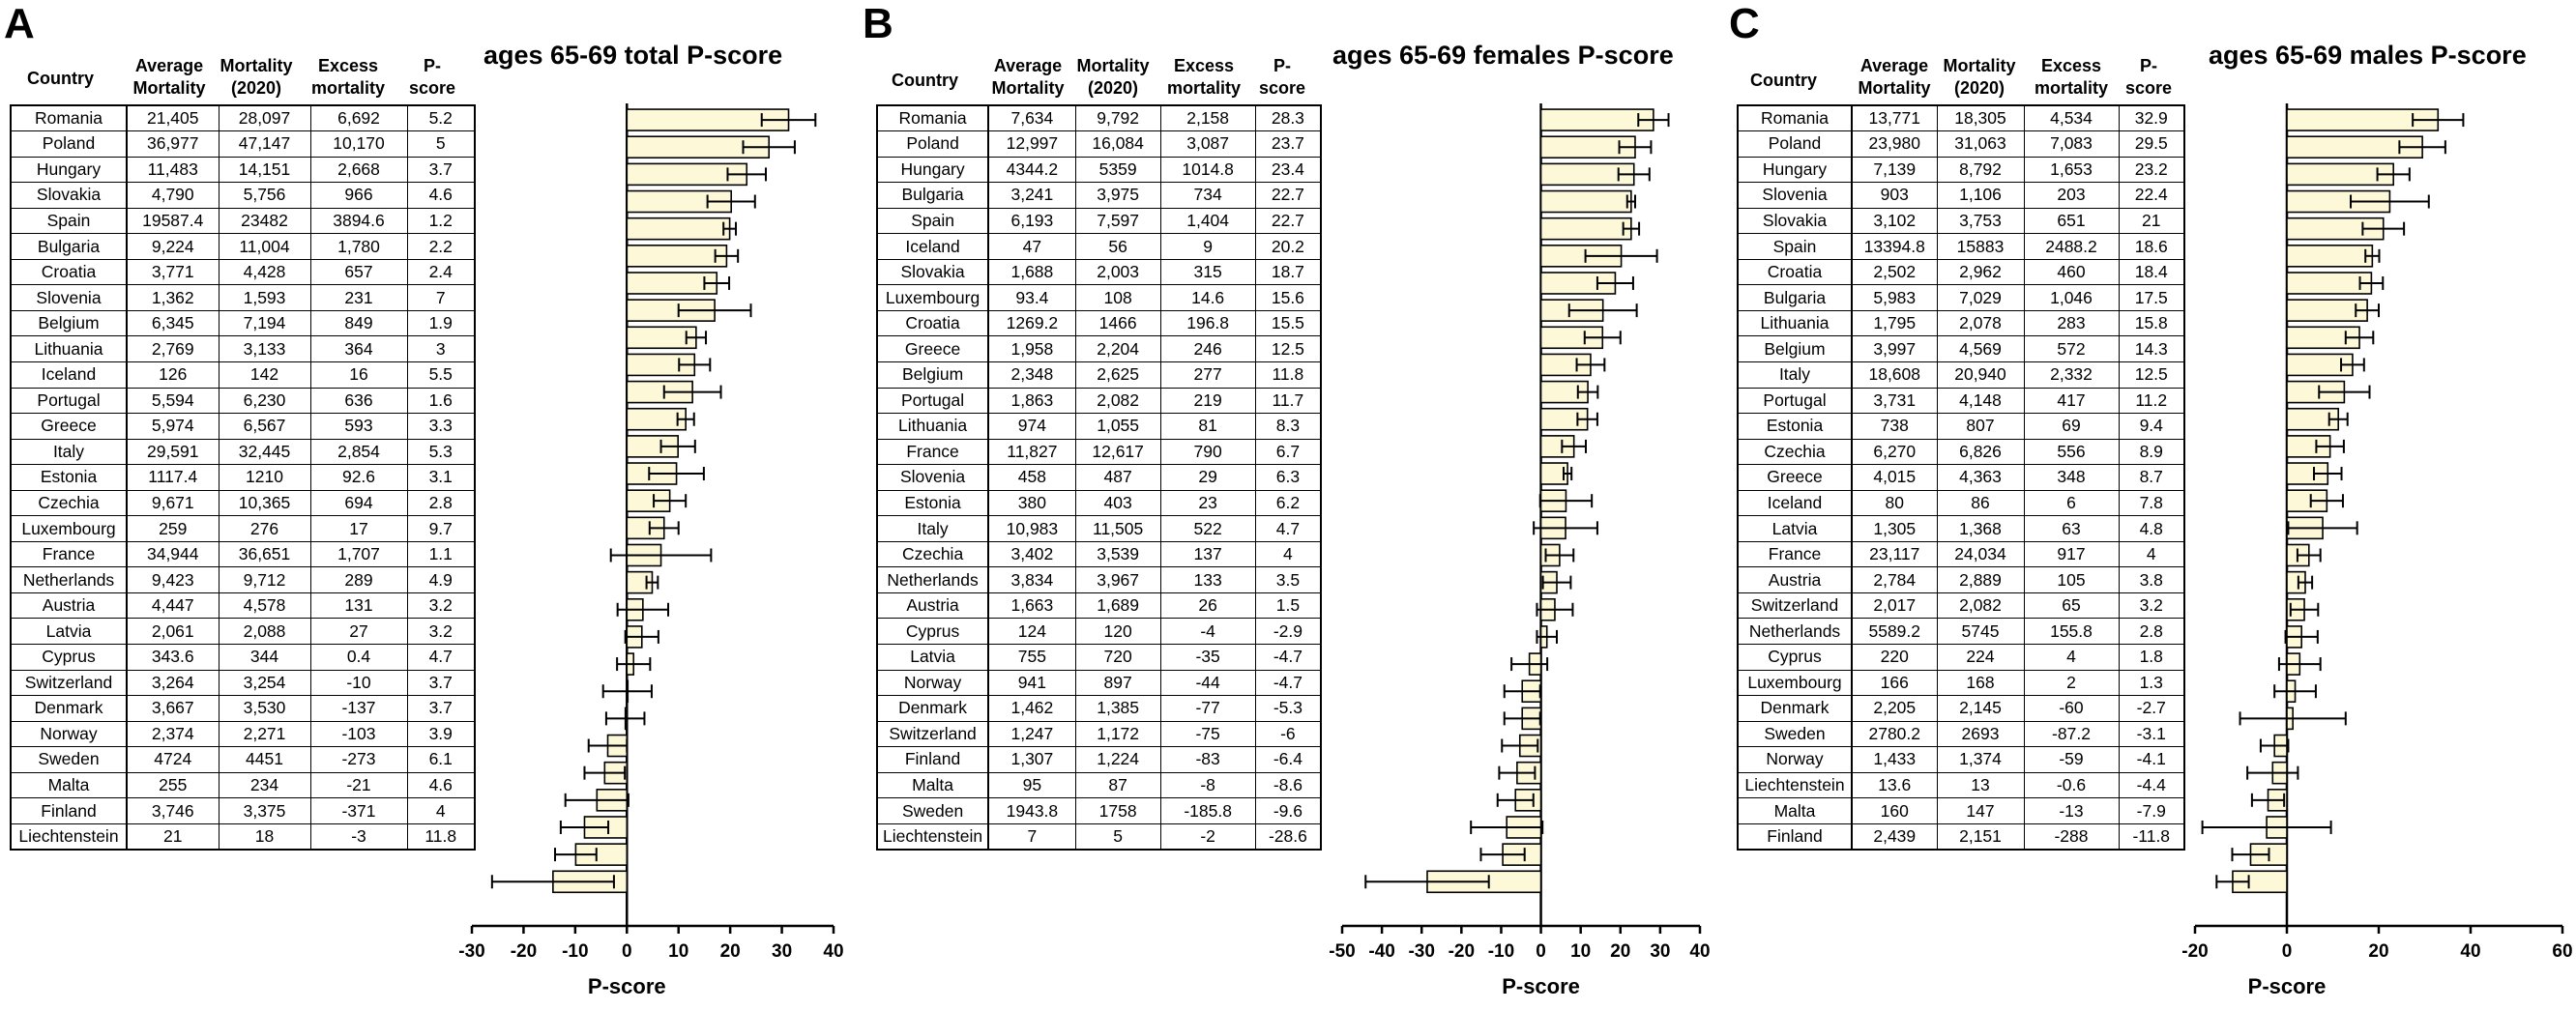 The width and height of the screenshot is (2576, 1010). I want to click on table-row: Slovakia 1,688 2,003 315 18.7, so click(1099, 272).